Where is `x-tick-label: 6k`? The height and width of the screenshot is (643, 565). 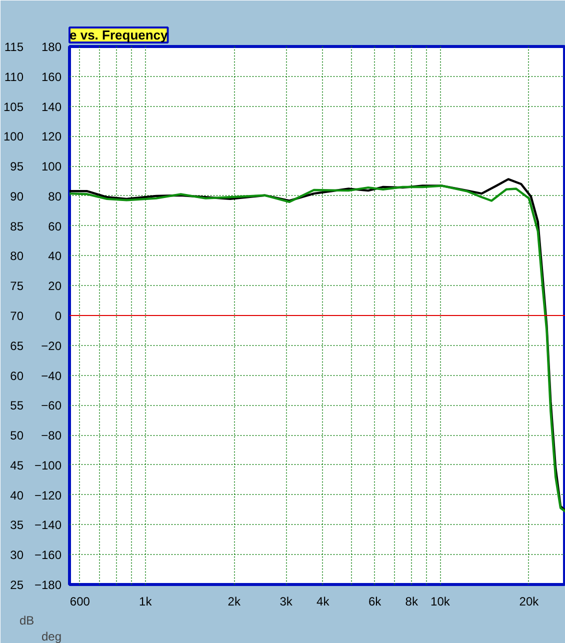 x-tick-label: 6k is located at coordinates (375, 601).